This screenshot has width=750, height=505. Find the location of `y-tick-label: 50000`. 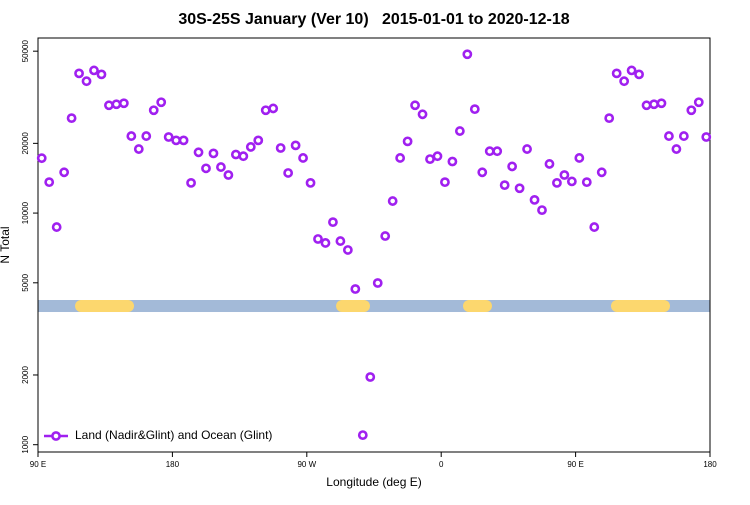

y-tick-label: 50000 is located at coordinates (25, 51).